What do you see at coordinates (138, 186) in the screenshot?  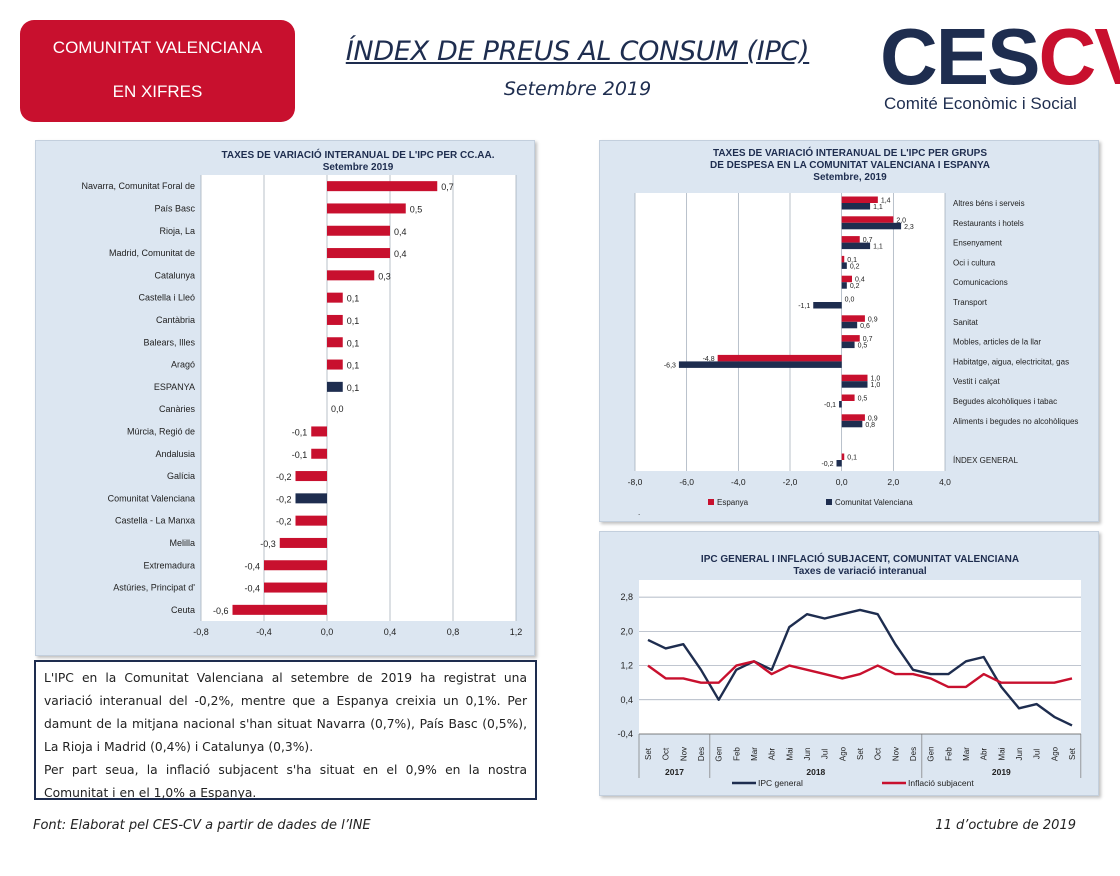 I see `category-label: Navarra, Comunitat Foral de` at bounding box center [138, 186].